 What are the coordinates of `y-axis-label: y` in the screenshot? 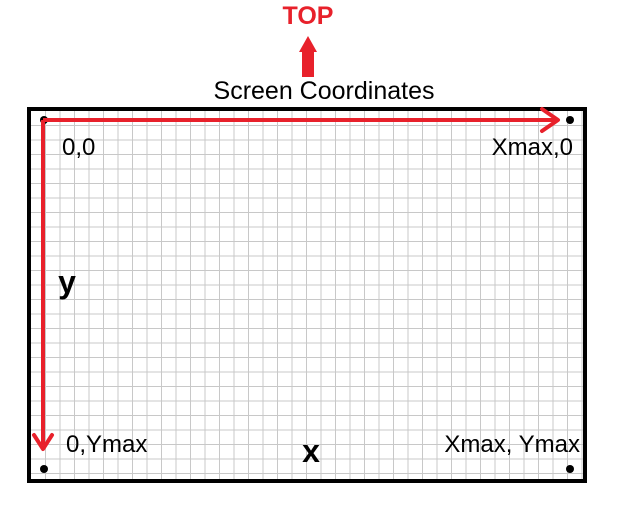 It's located at (67, 282).